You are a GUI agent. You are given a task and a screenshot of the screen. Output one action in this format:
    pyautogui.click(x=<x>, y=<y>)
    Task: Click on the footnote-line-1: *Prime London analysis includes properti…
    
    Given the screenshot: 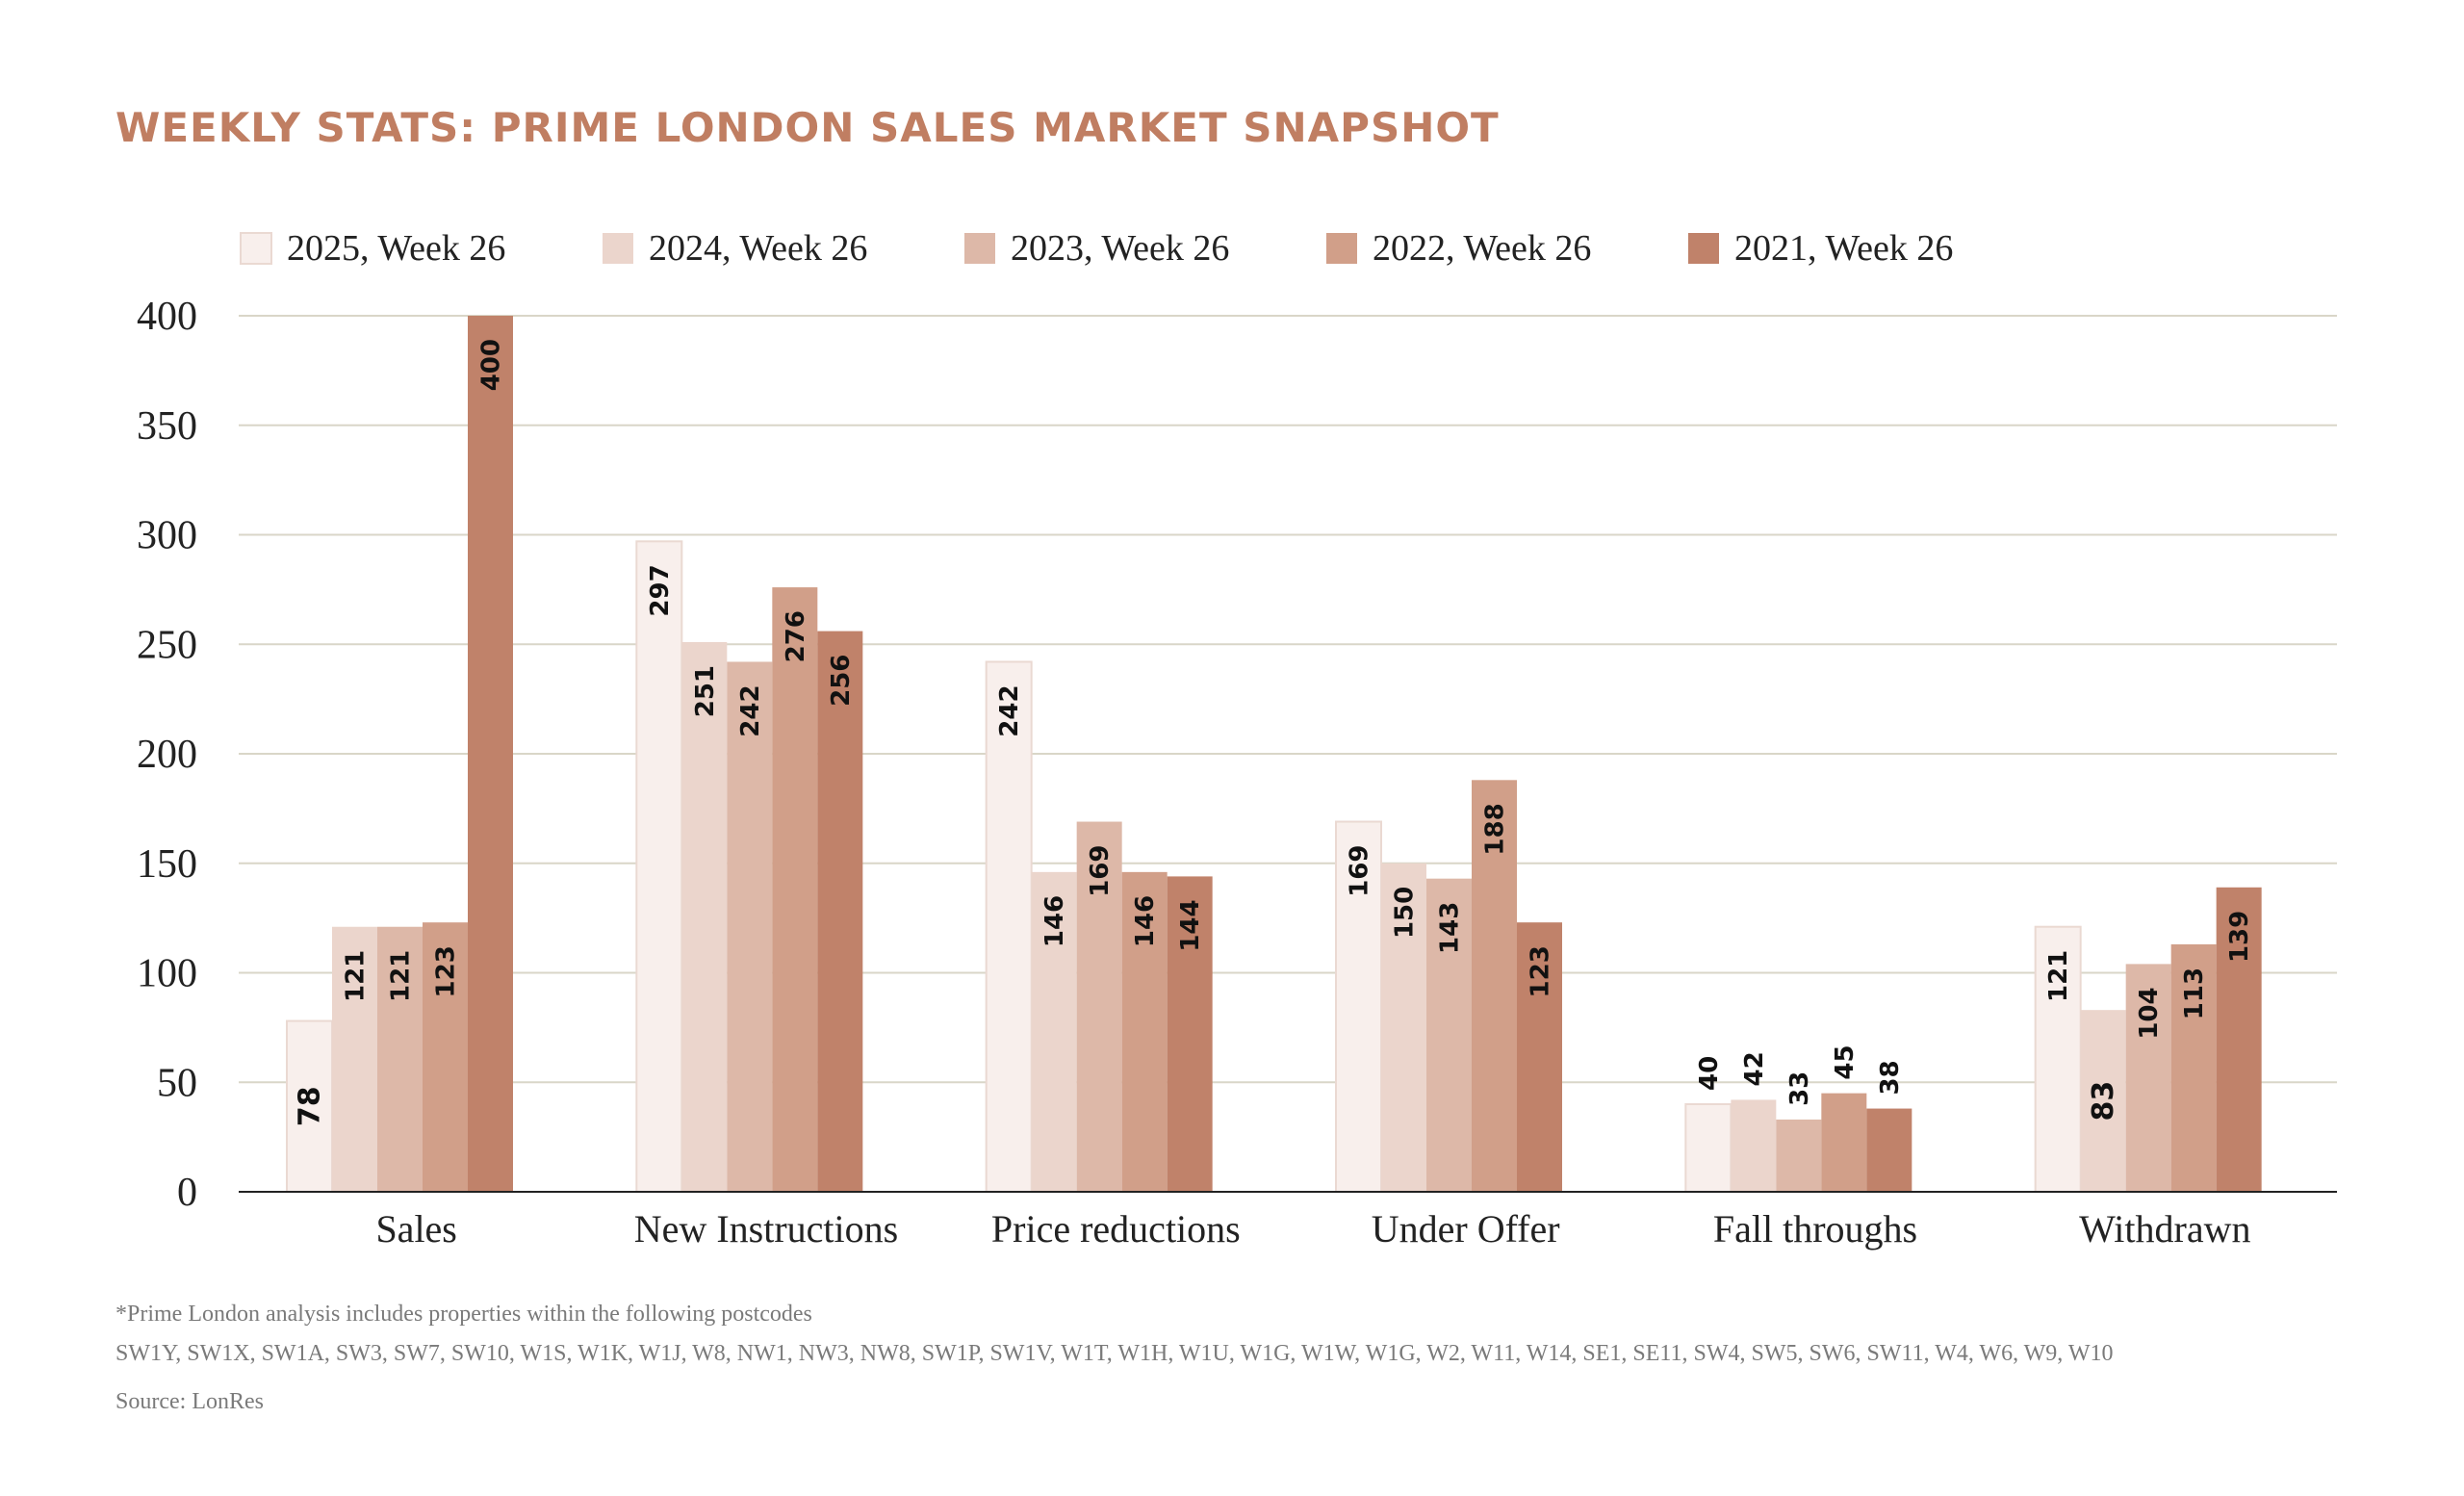 What is the action you would take?
    pyautogui.click(x=464, y=1315)
    